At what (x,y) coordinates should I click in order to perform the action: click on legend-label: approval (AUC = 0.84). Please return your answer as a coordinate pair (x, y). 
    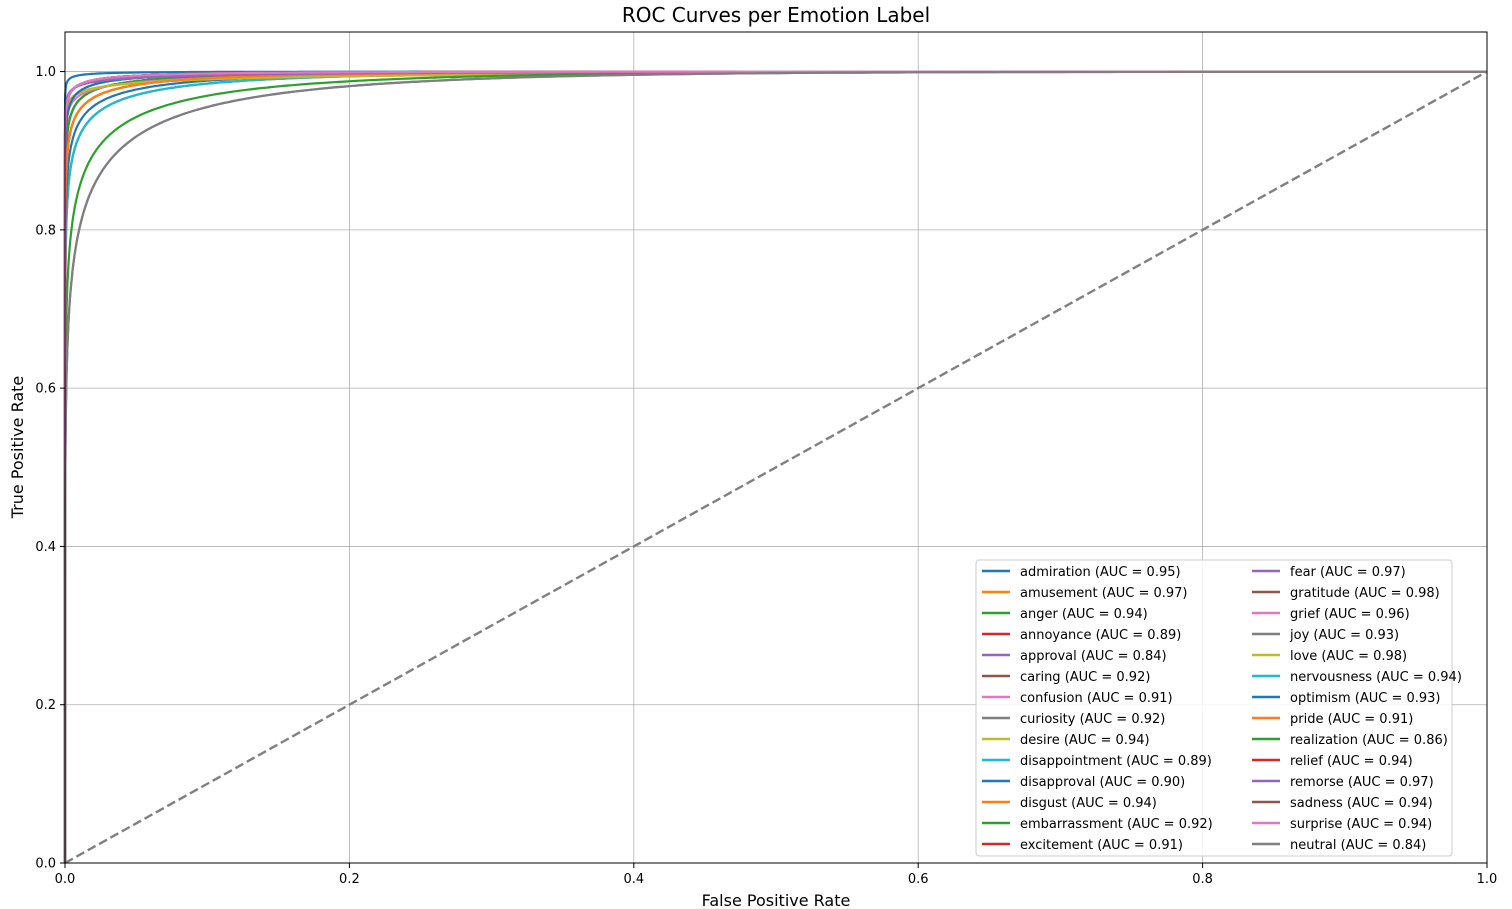
    Looking at the image, I should click on (1093, 656).